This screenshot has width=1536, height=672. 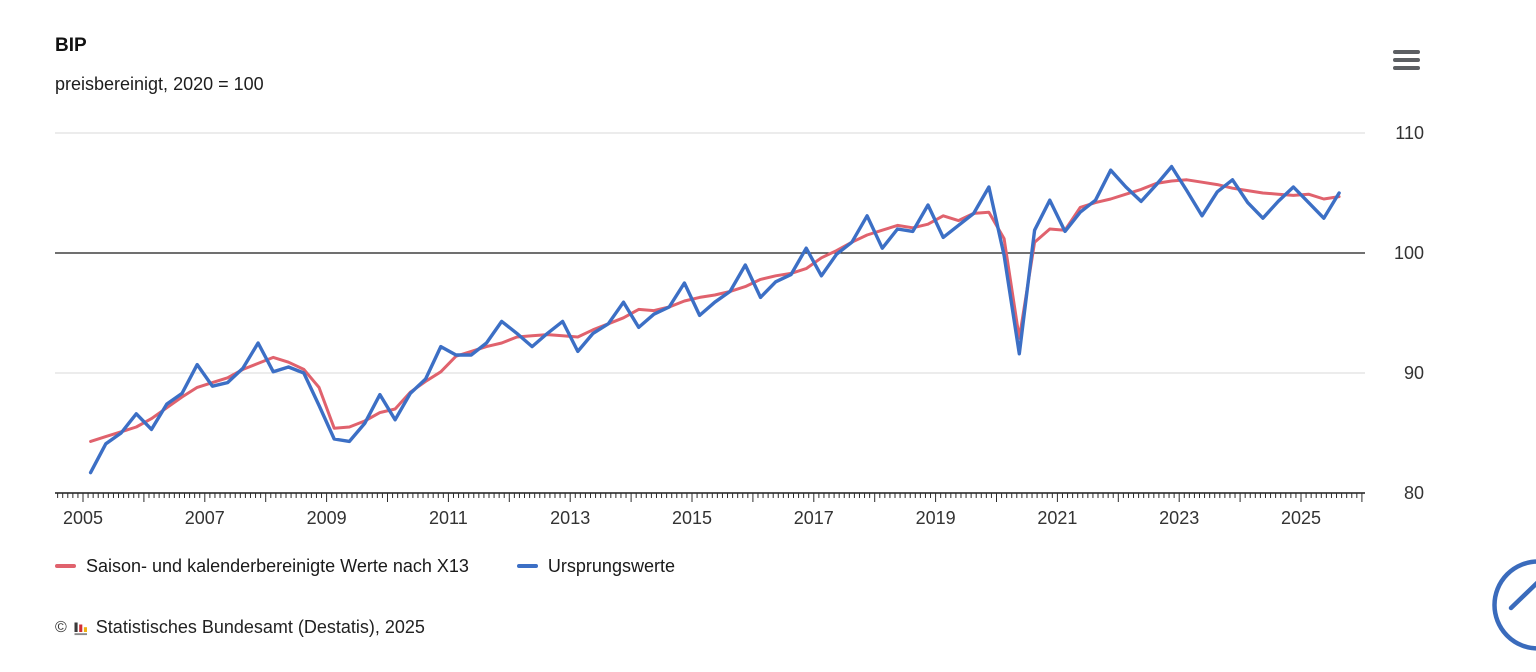 I want to click on x-axis-label: 2011, so click(x=448, y=518).